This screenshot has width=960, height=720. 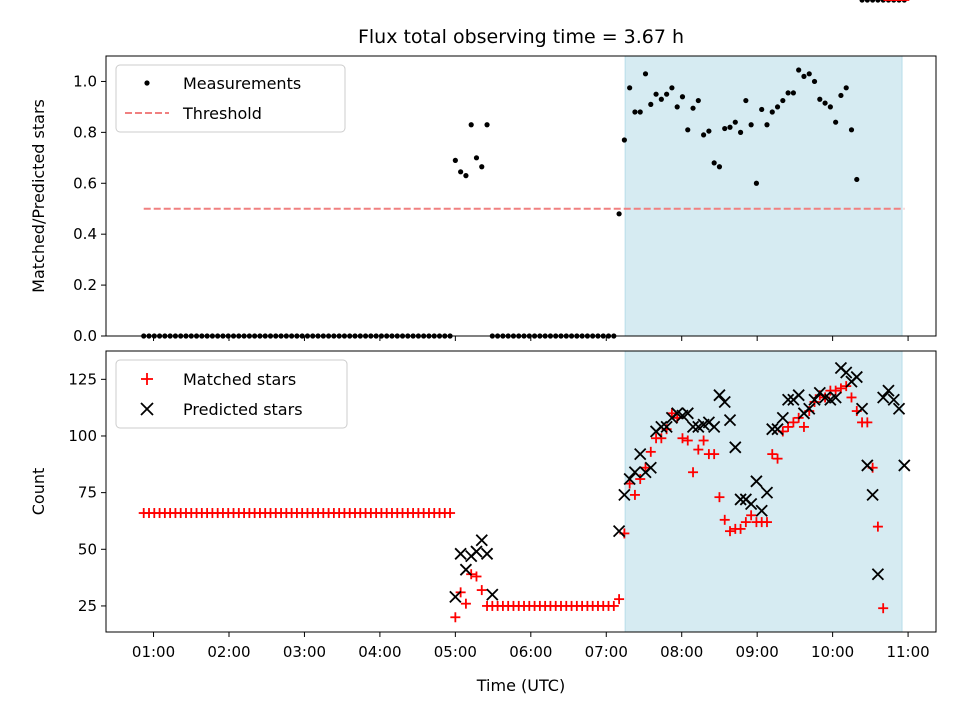 I want to click on chart-title: Flux total observing time = 3.67 h, so click(x=521, y=37).